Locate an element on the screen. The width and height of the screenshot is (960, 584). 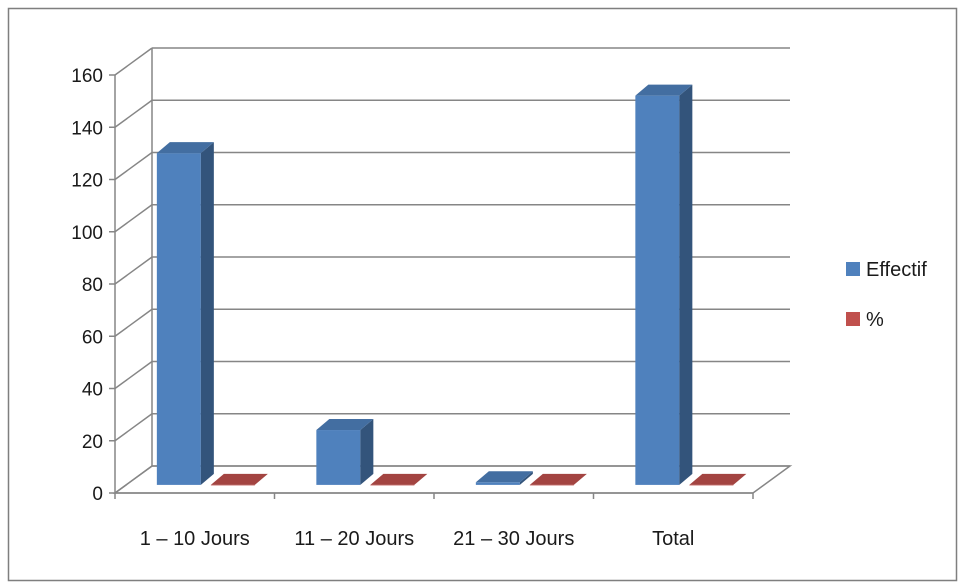
y-tick-label: 140 is located at coordinates (87, 128).